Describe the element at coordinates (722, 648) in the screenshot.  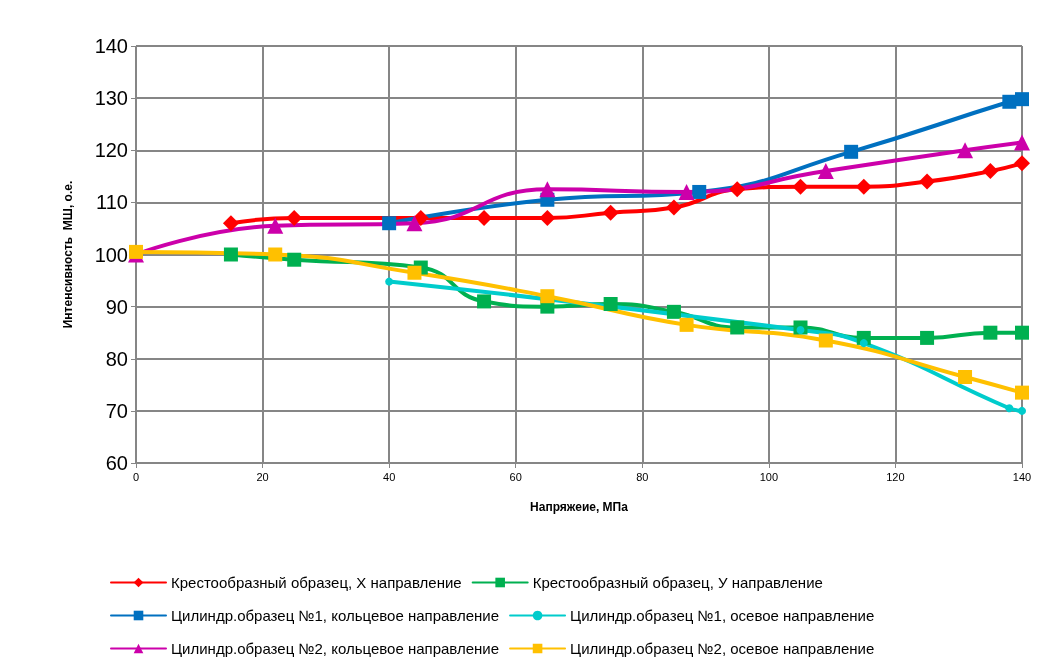
I see `legend-label: Цилиндр.образец №2, осевое направление` at that location.